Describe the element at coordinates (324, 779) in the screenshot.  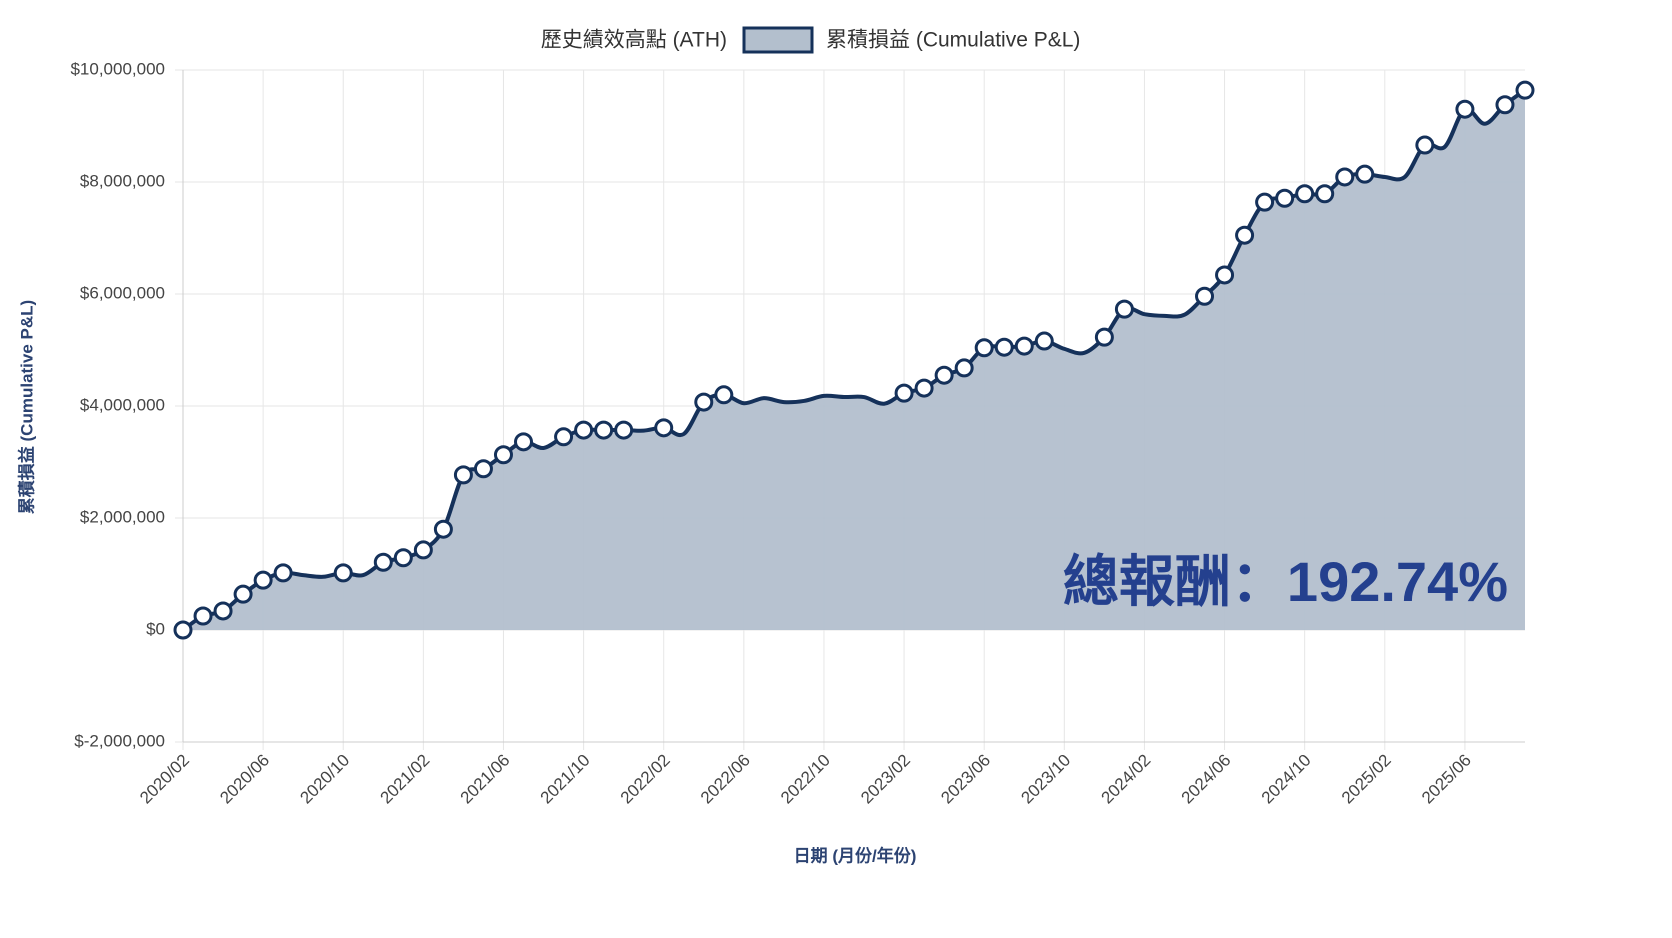
I see `x-tick-label: 2020/10` at that location.